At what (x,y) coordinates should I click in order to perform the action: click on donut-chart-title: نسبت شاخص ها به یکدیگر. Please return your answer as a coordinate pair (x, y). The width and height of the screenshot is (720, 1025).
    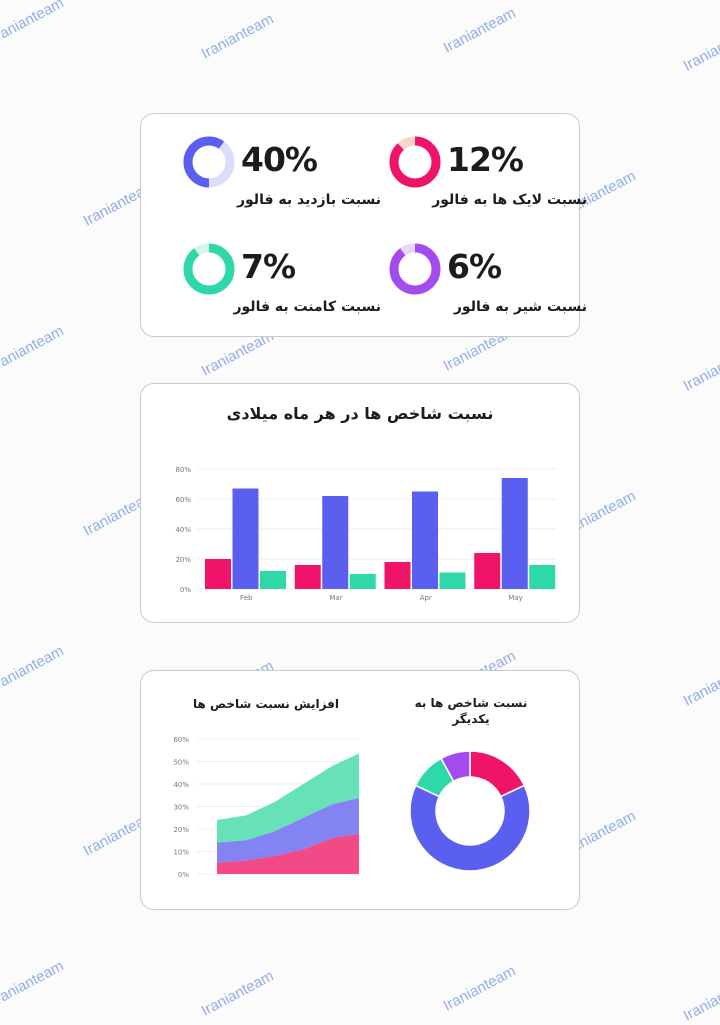
    Looking at the image, I should click on (471, 711).